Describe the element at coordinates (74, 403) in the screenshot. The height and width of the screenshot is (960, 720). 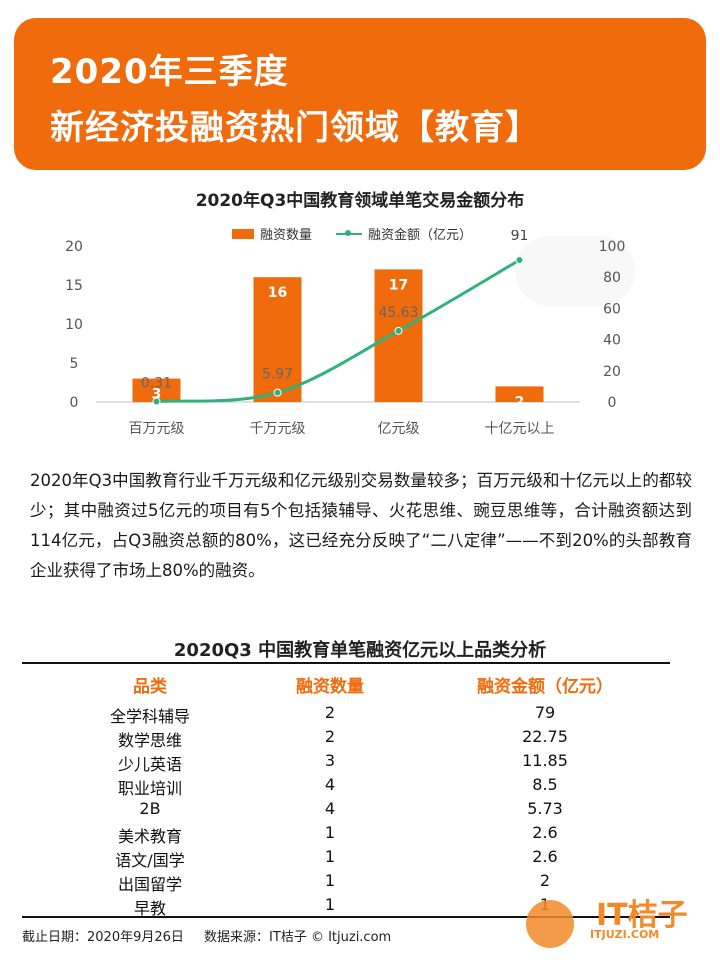
I see `y-left-tick-label: 0` at that location.